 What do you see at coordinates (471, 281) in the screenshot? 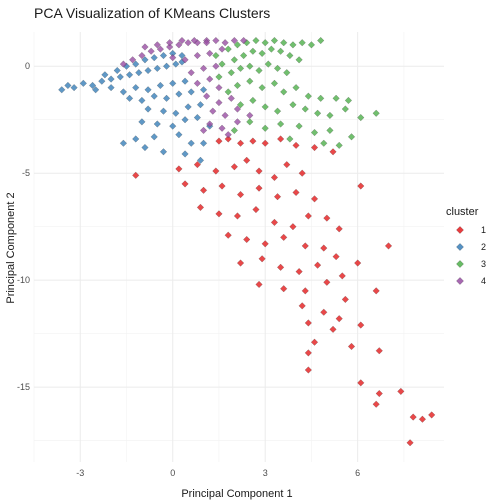
I see `legend-item: 4` at bounding box center [471, 281].